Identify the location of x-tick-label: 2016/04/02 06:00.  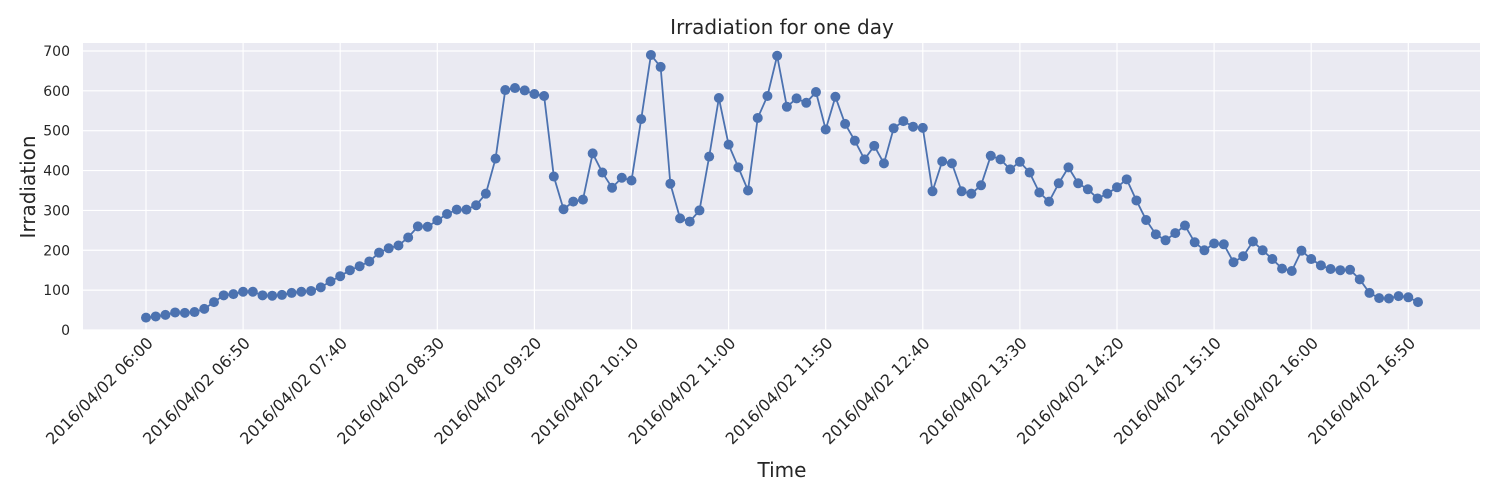
(99, 390).